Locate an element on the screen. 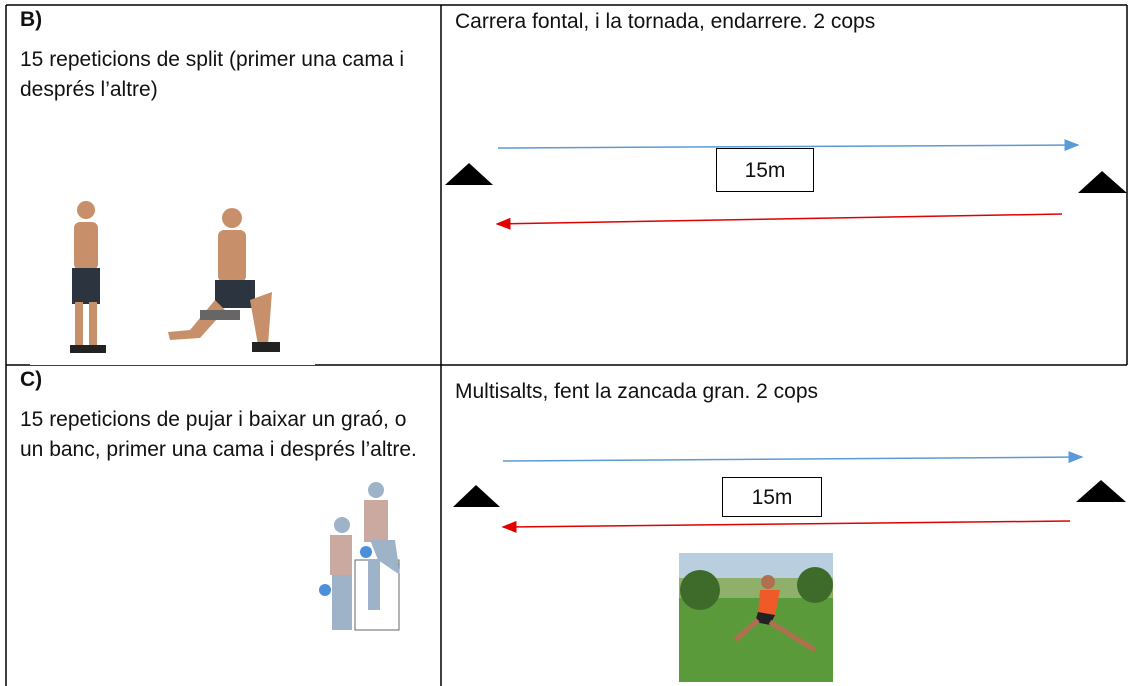 Image resolution: width=1132 pixels, height=686 pixels. row-label: B) is located at coordinates (31, 19).